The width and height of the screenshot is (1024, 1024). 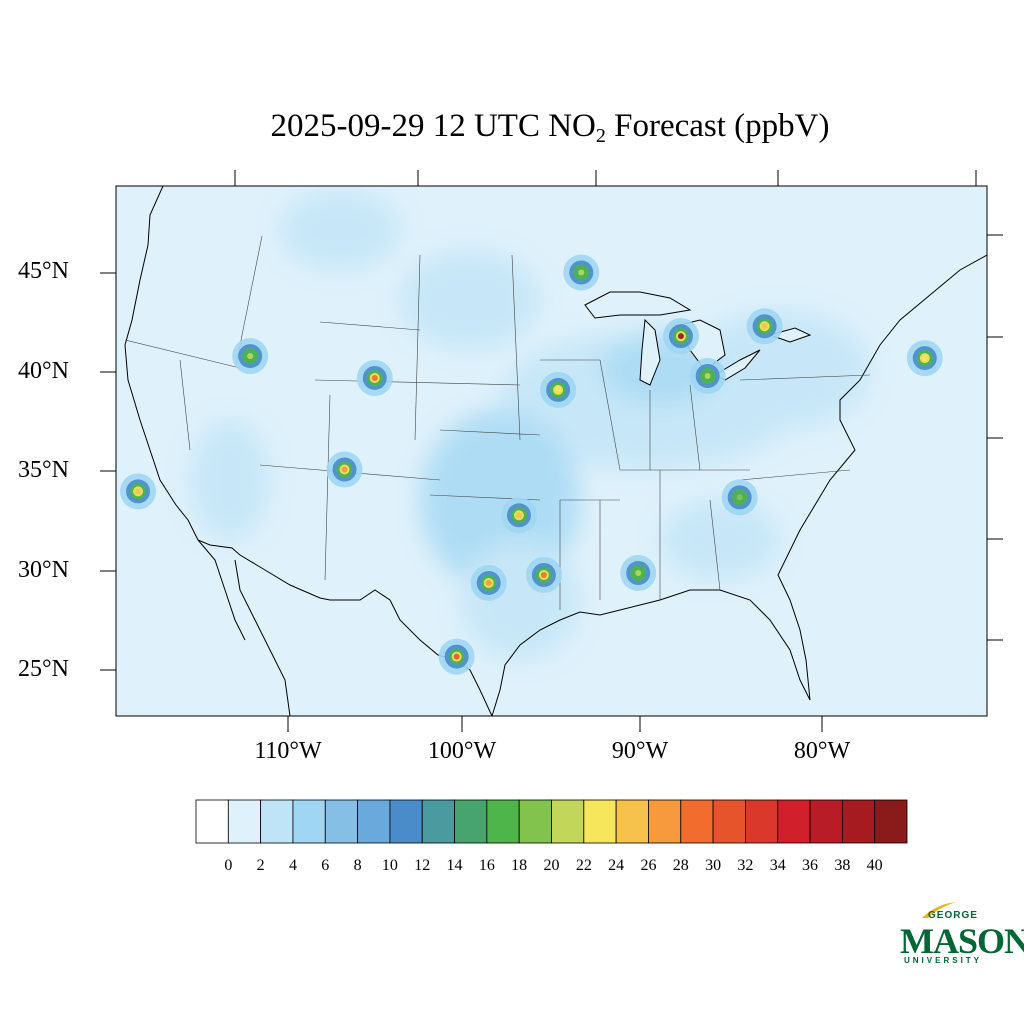 I want to click on colorbar-tick: 26, so click(x=648, y=865).